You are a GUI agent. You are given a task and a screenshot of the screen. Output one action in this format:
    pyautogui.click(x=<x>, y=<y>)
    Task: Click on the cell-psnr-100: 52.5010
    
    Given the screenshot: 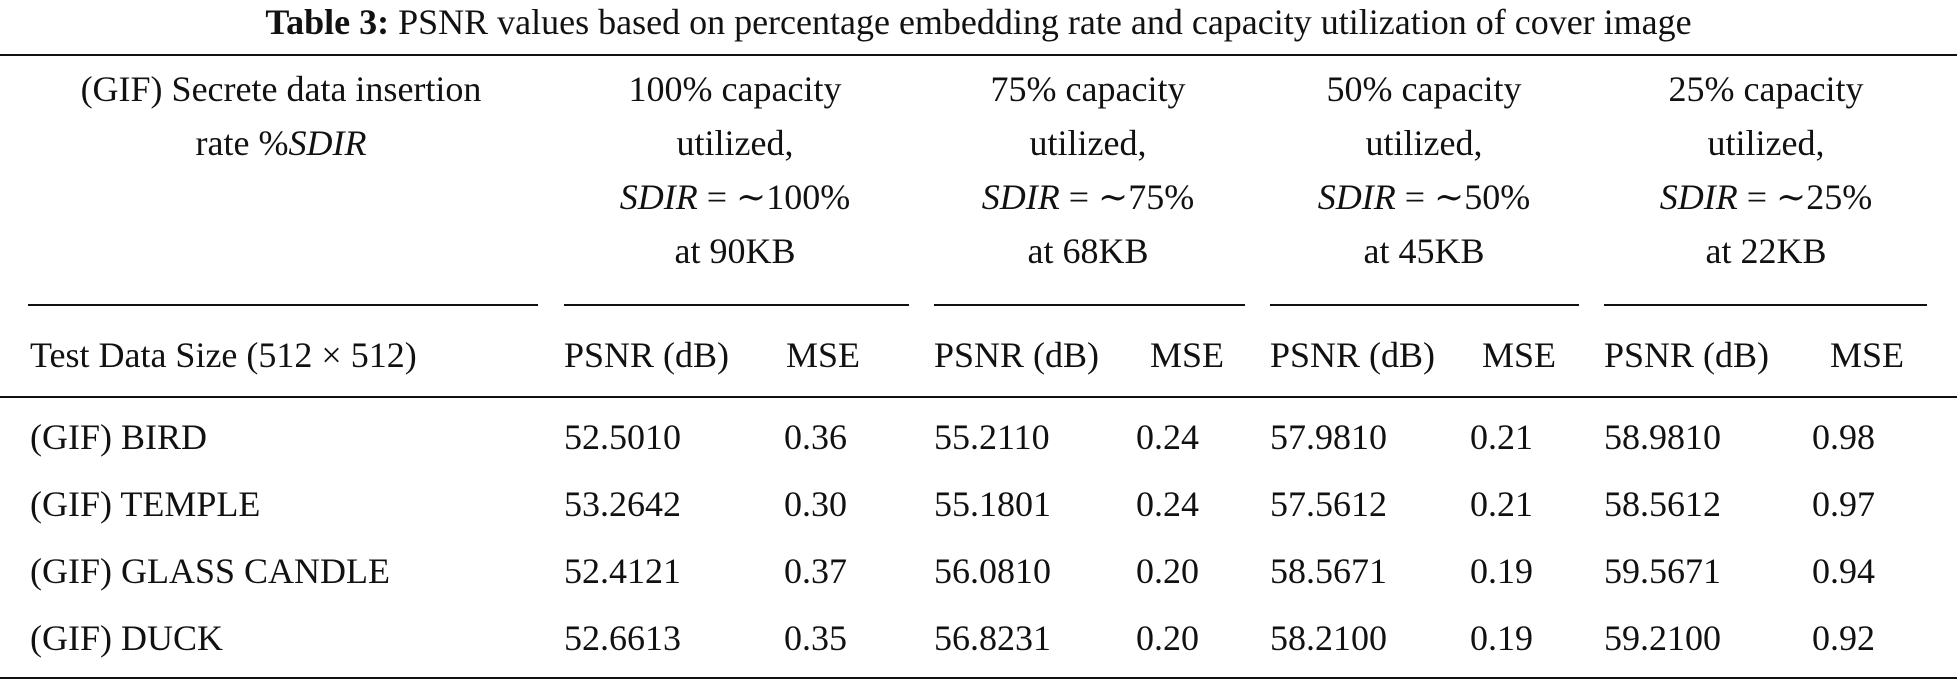 What is the action you would take?
    pyautogui.click(x=622, y=437)
    